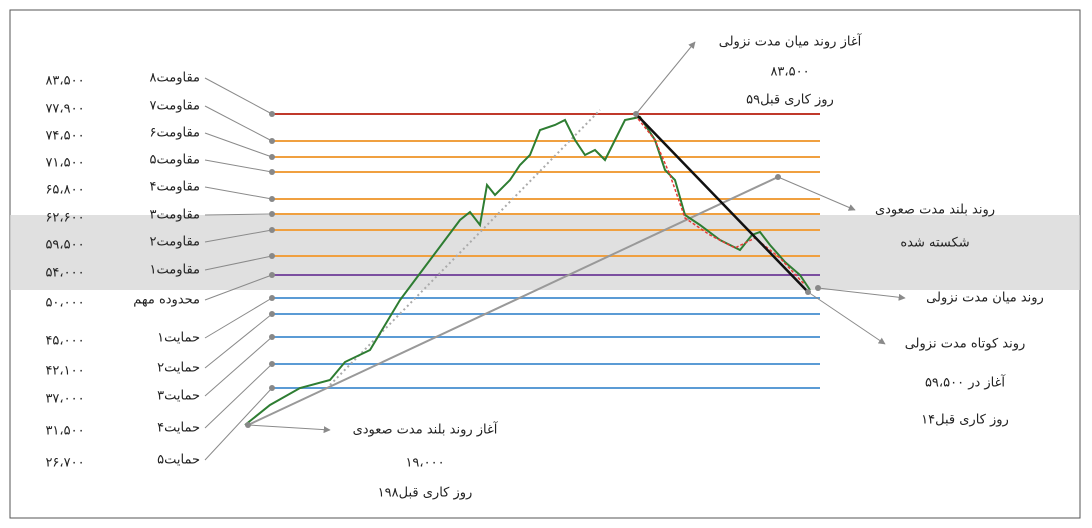  I want to click on level-value: ۷۱،۵۰۰, so click(64, 163).